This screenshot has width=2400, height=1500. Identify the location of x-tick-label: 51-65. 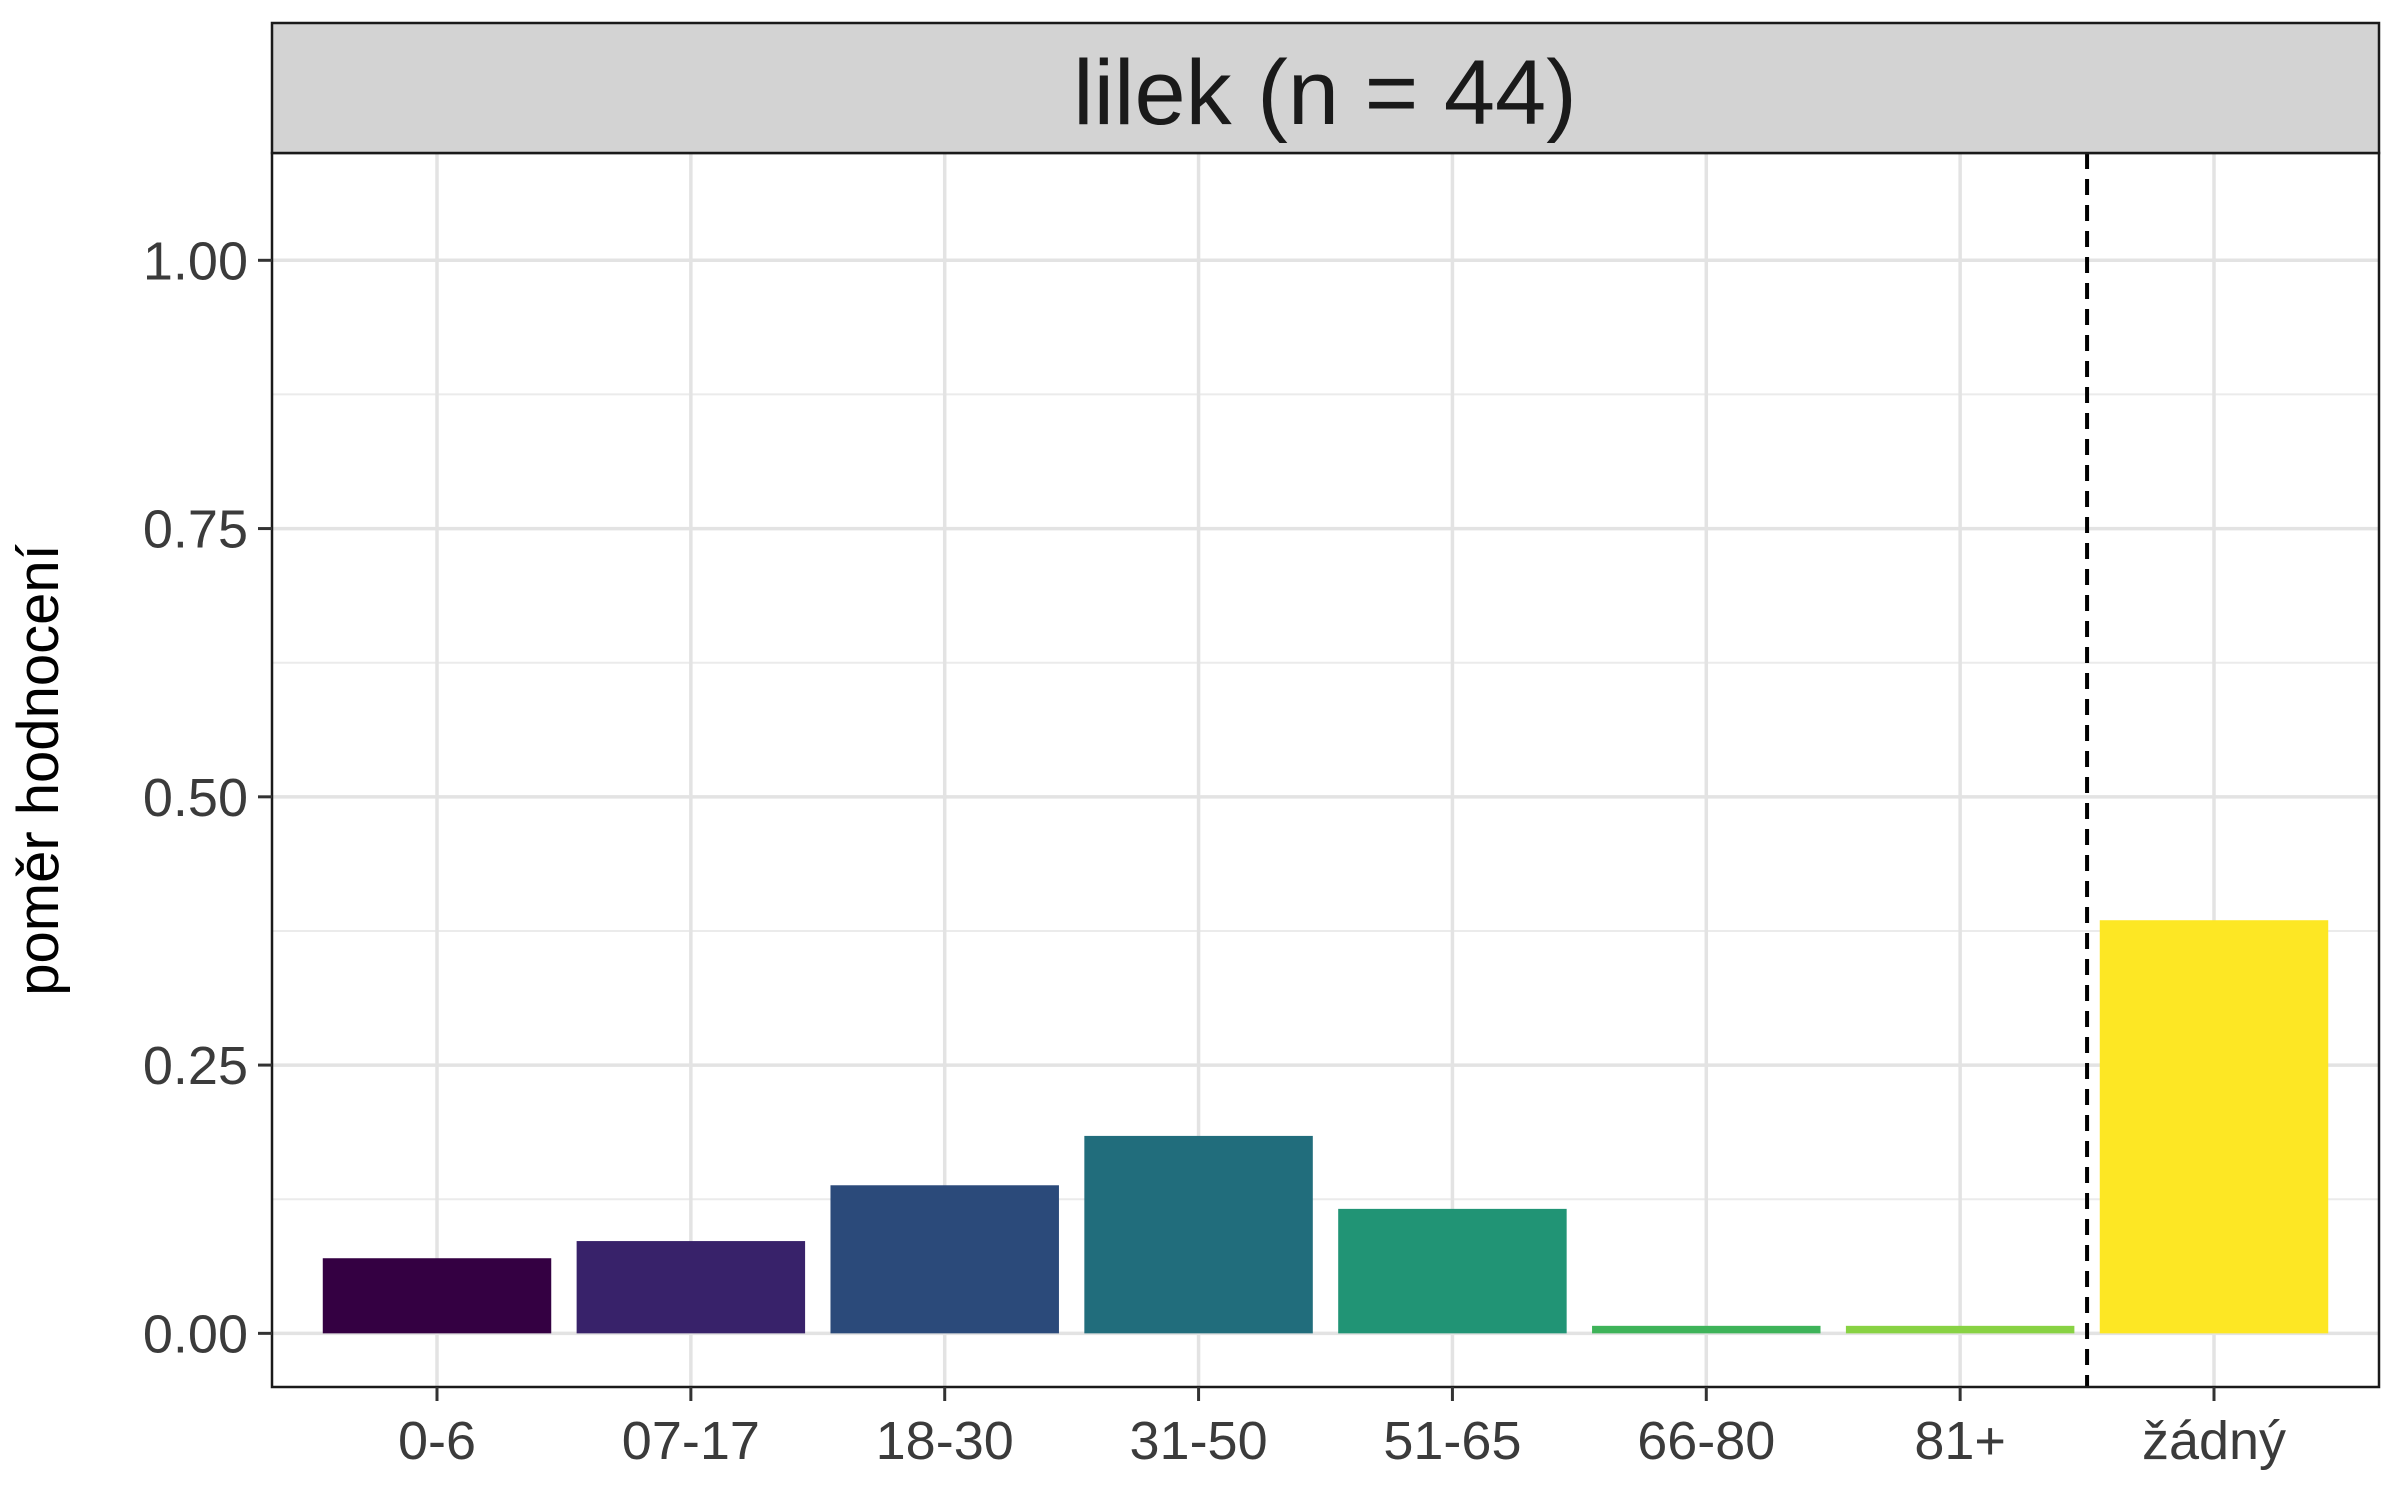
(1452, 1441).